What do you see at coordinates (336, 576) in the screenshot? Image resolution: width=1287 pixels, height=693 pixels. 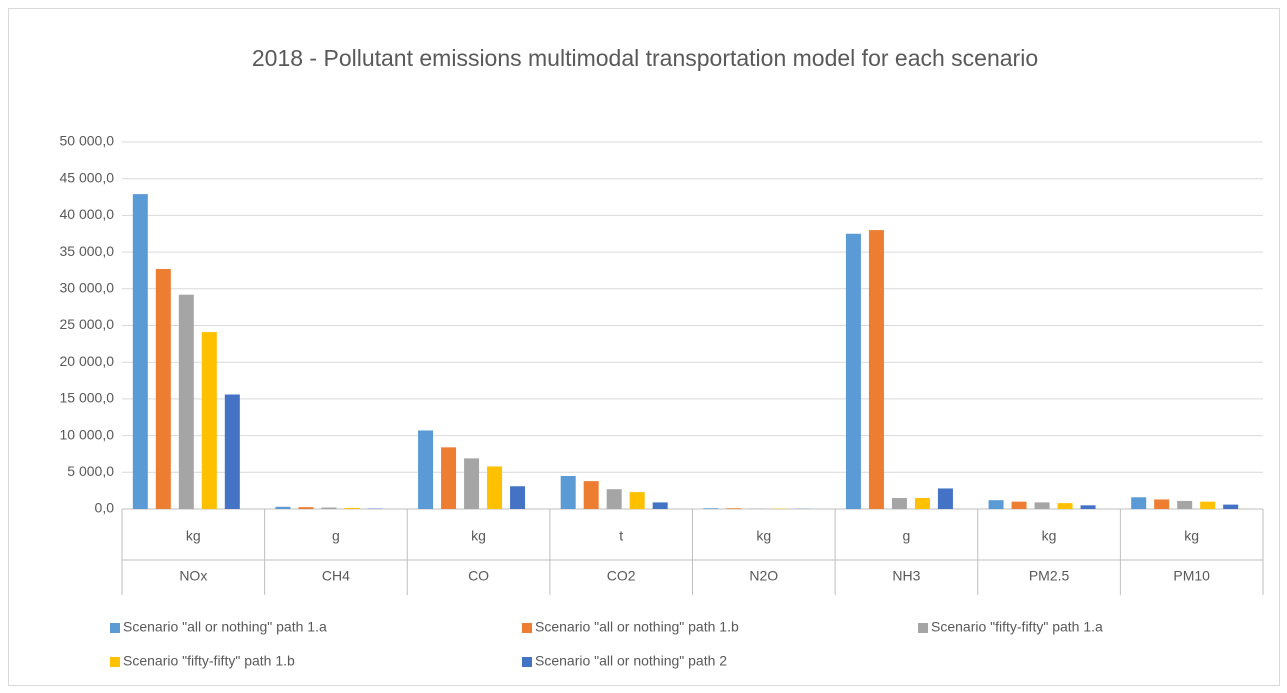 I see `x-tick-label: CH4` at bounding box center [336, 576].